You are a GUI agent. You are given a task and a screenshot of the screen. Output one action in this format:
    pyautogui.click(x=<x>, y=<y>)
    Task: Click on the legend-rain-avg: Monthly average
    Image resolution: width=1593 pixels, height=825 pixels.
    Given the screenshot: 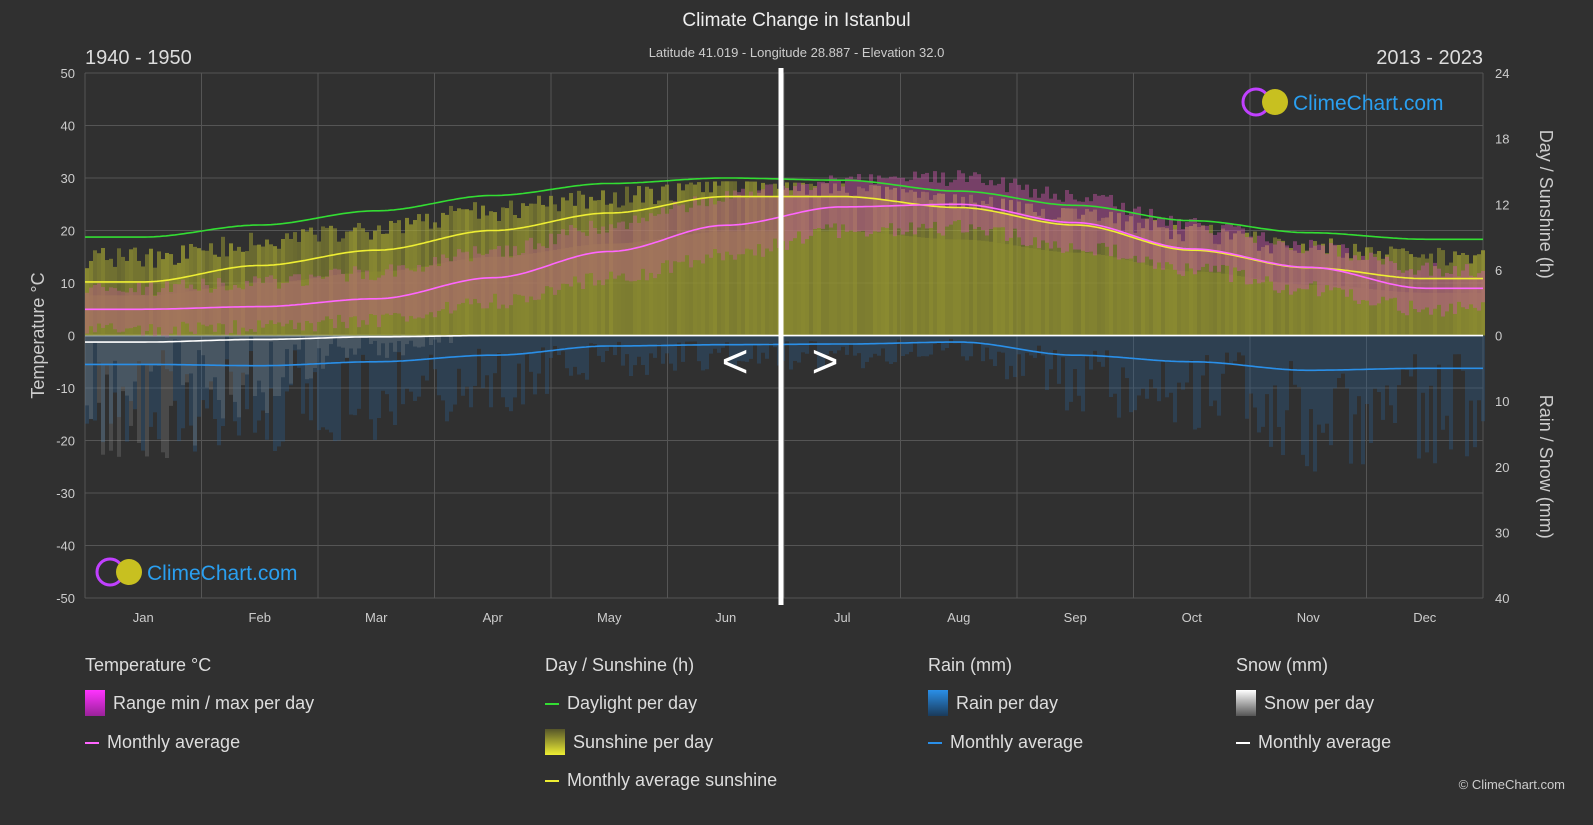 What is the action you would take?
    pyautogui.click(x=1005, y=742)
    